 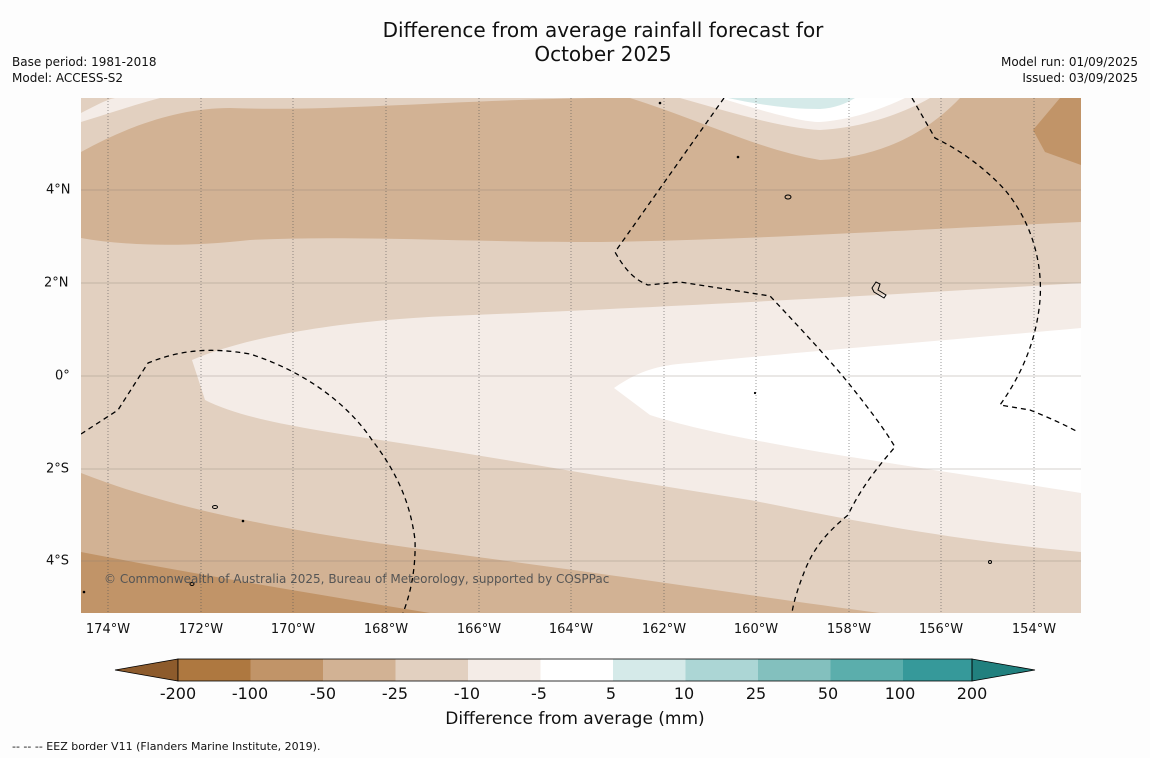 I want to click on band-south-minus50-minus25, so click(x=480, y=543).